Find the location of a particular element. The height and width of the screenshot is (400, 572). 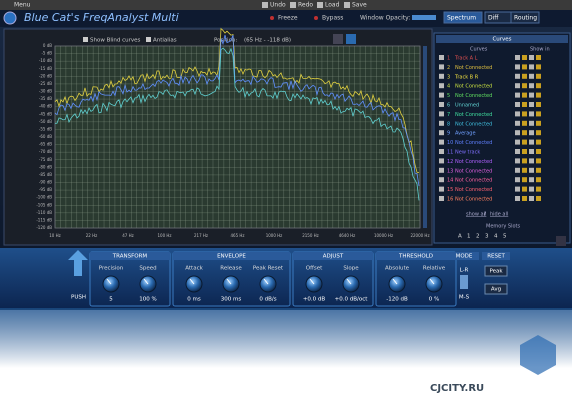

memory-slot: 4 is located at coordinates (496, 237).